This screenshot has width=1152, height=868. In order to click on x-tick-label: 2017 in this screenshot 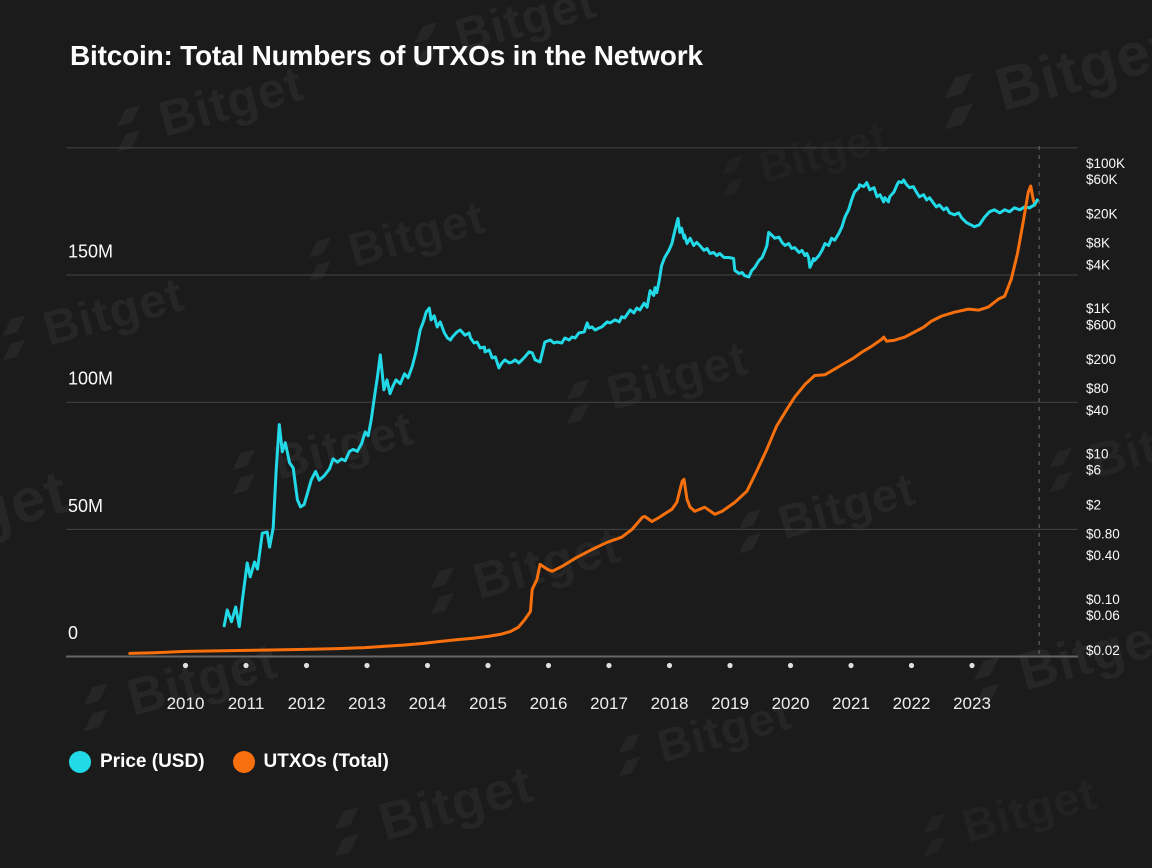, I will do `click(609, 703)`.